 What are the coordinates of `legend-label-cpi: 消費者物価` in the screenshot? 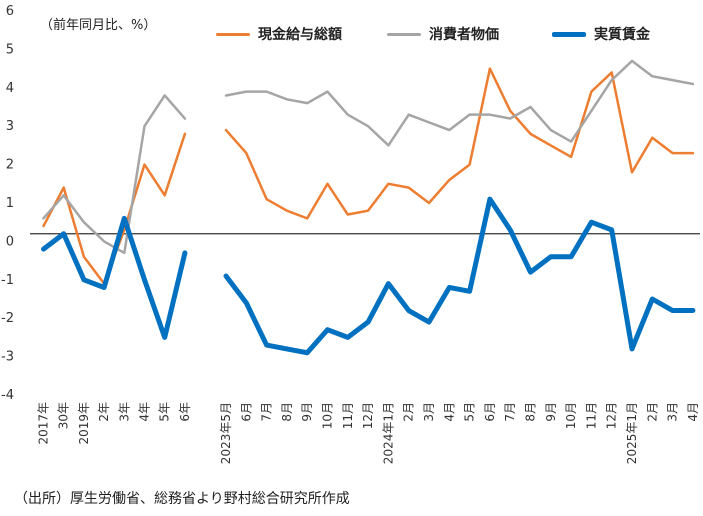 It's located at (464, 35).